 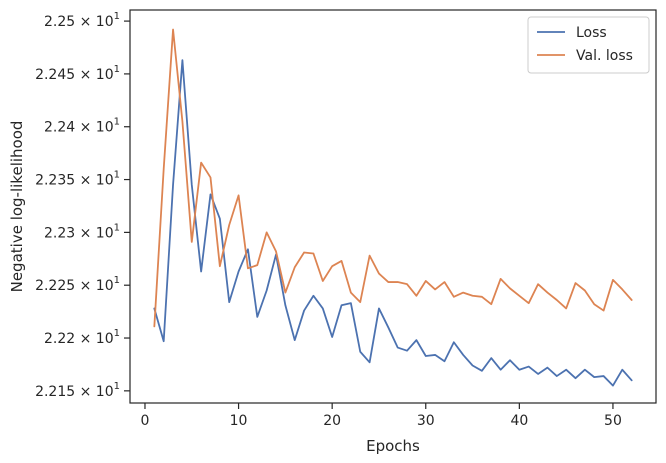 What do you see at coordinates (519, 421) in the screenshot?
I see `x-tick-label: 40` at bounding box center [519, 421].